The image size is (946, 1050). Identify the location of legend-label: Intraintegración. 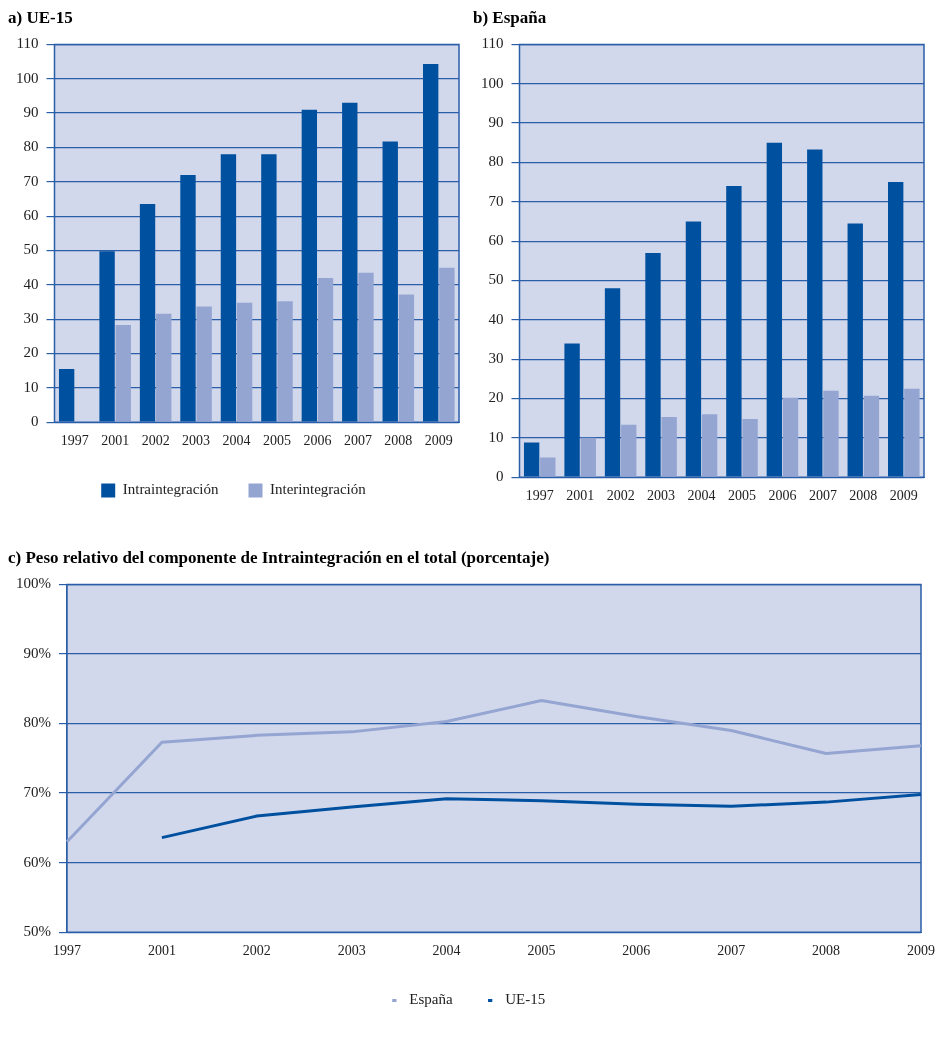
(170, 489).